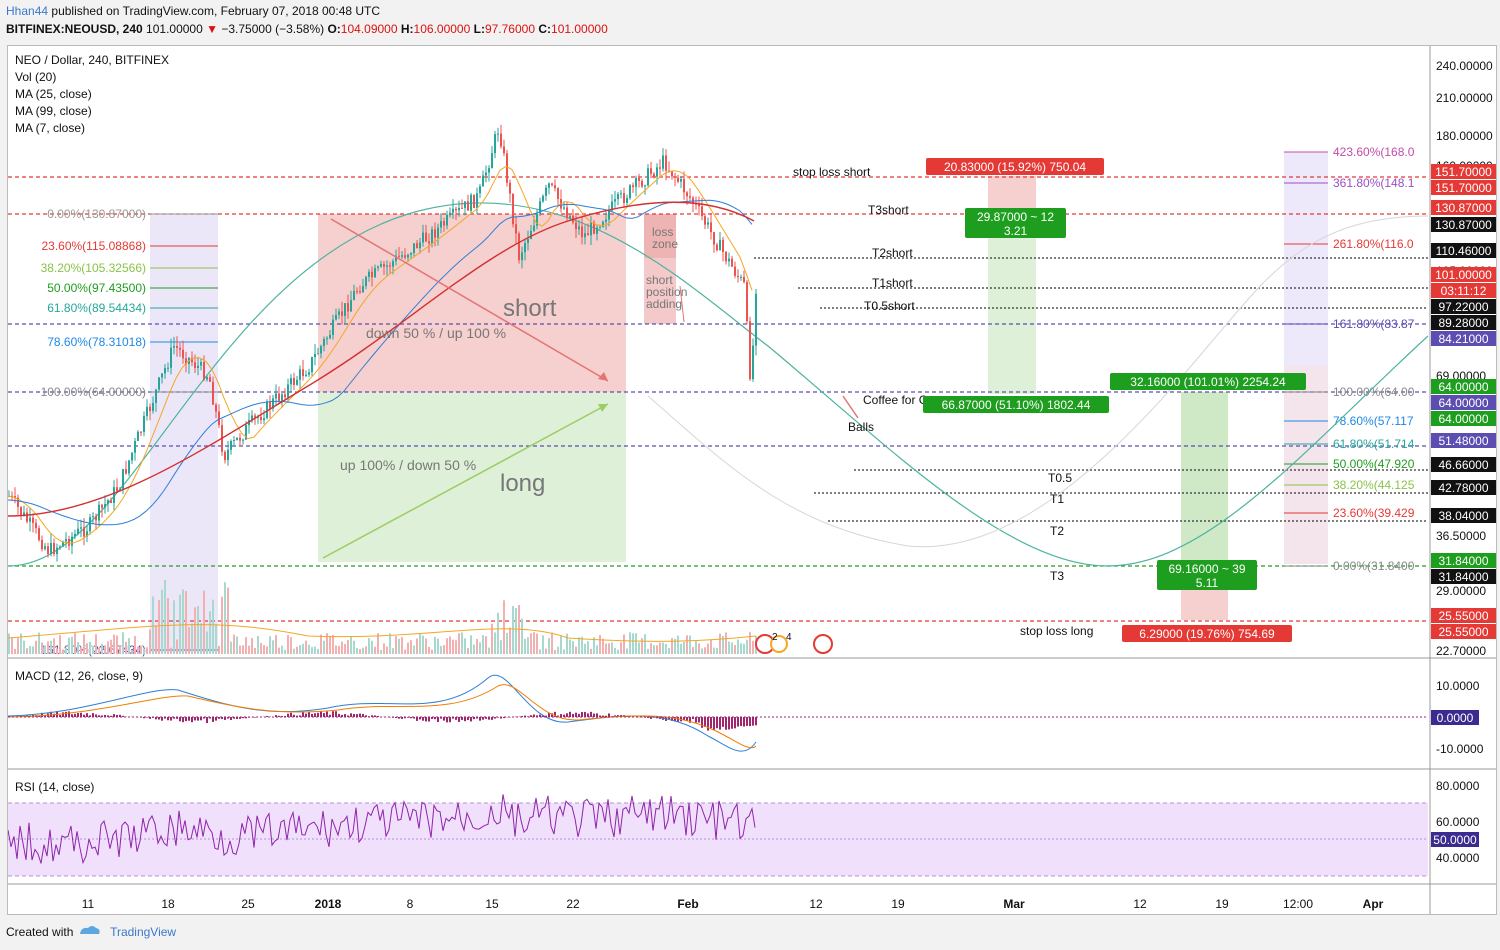 This screenshot has height=950, width=1500. I want to click on rsi-axis-label: 80.0000, so click(1458, 786).